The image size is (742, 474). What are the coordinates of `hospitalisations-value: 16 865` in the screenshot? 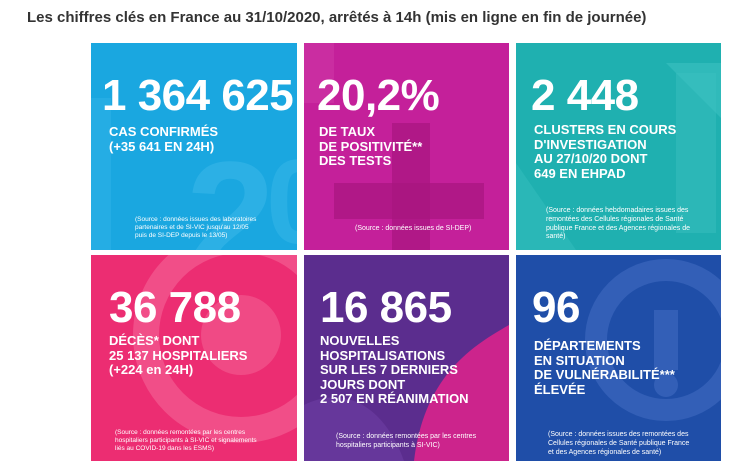 It's located at (386, 307).